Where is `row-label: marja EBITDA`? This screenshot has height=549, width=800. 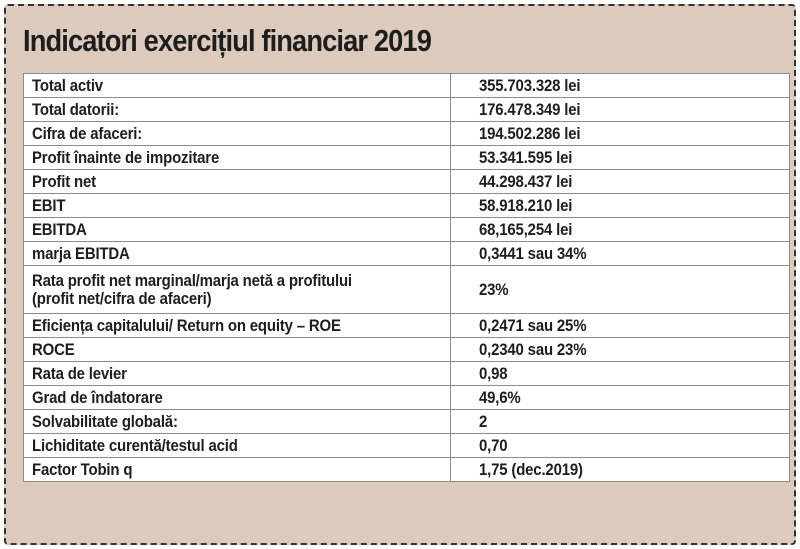 row-label: marja EBITDA is located at coordinates (81, 253).